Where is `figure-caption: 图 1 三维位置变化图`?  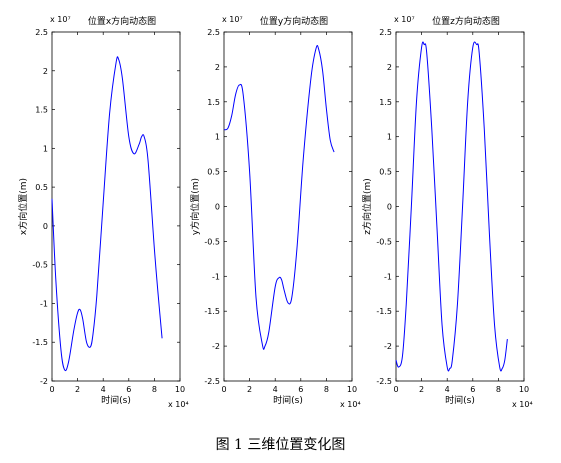
figure-caption: 图 1 三维位置变化图 is located at coordinates (280, 445).